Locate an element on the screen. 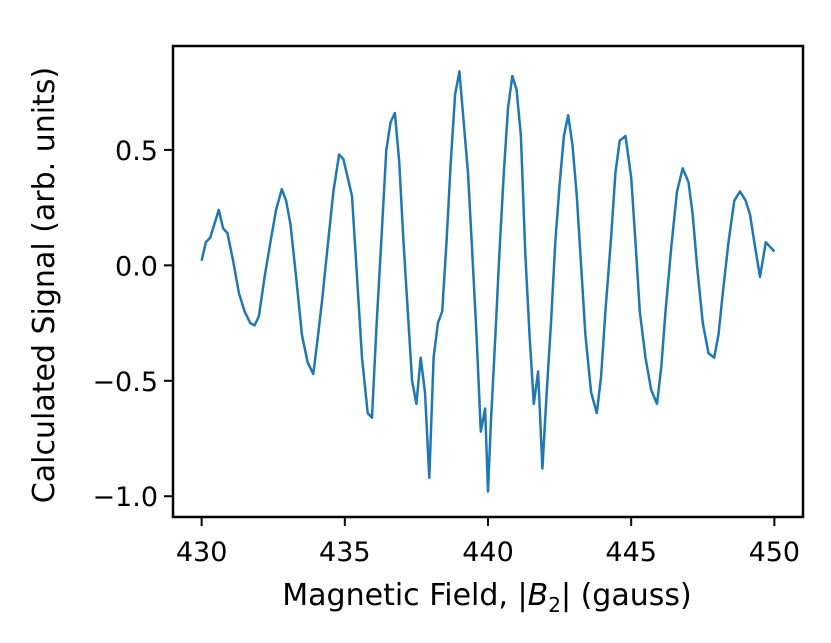 Image resolution: width=831 pixels, height=643 pixels. x-tick-label: 430 is located at coordinates (202, 552).